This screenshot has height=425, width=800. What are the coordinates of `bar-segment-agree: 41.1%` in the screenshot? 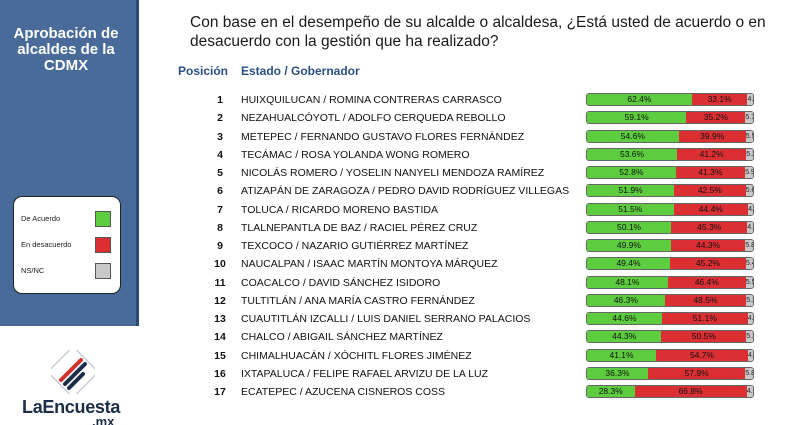 It's located at (622, 355).